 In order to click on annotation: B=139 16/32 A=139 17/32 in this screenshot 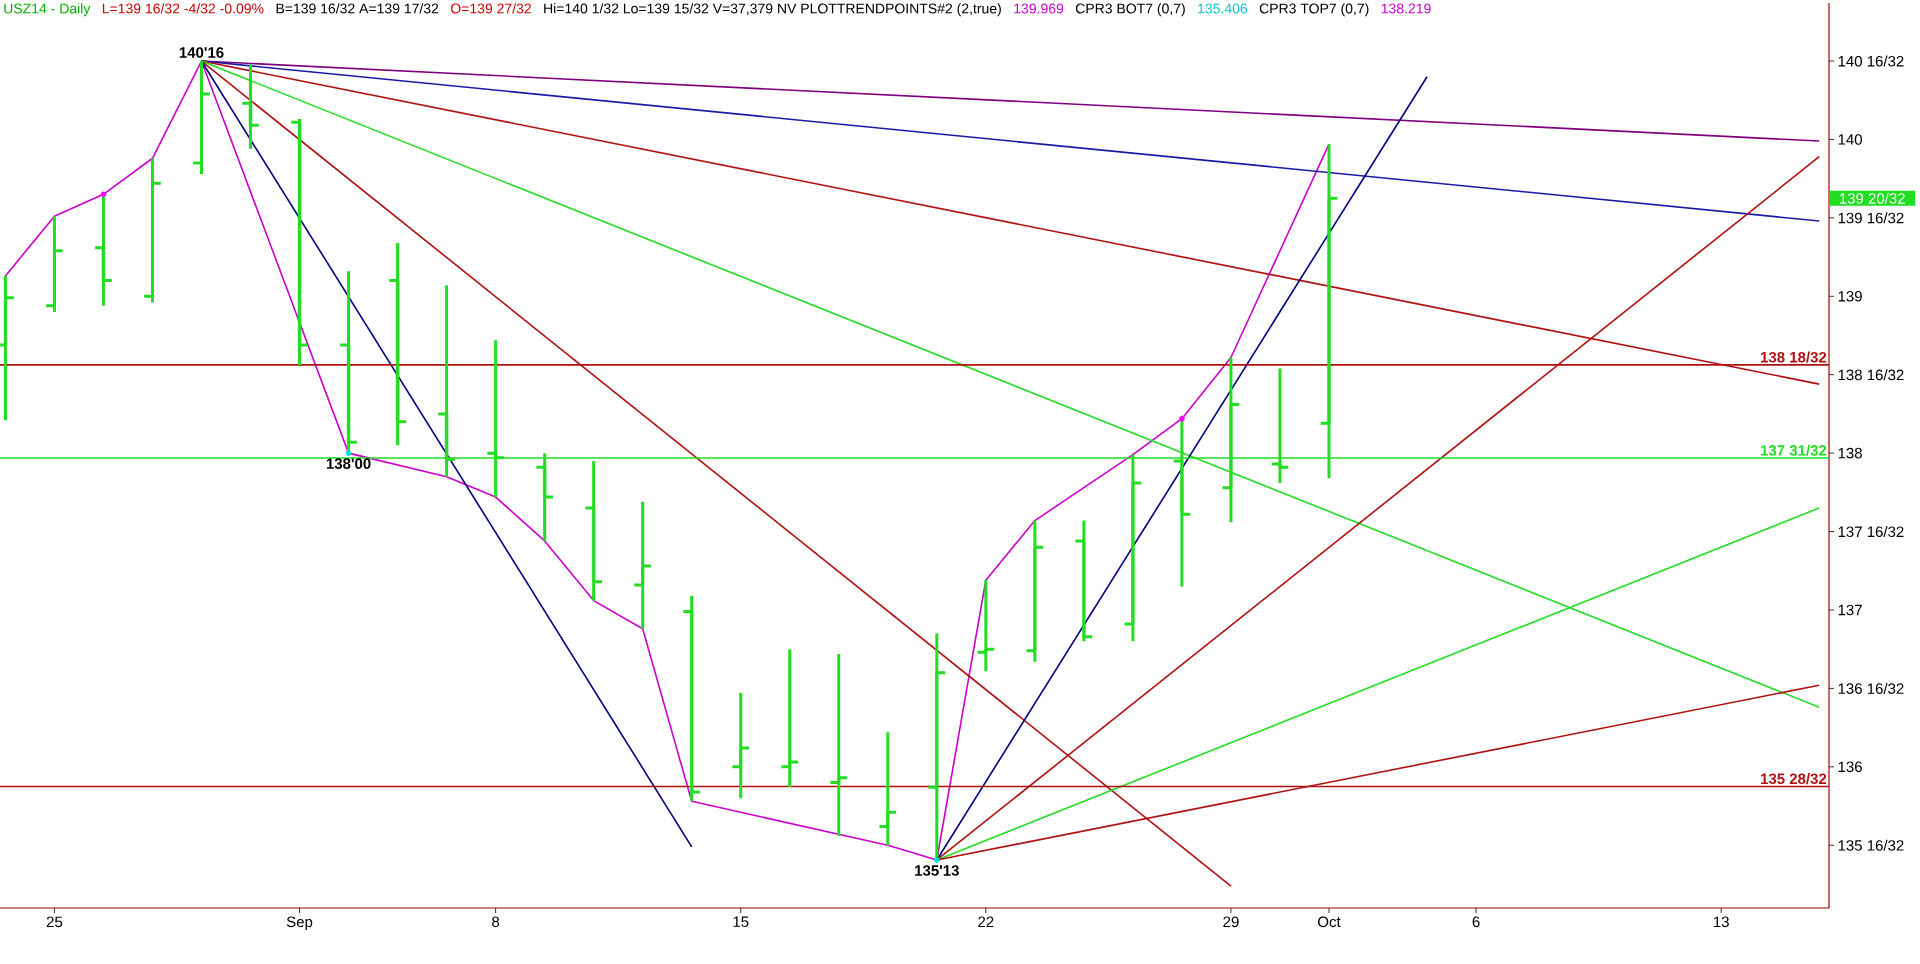, I will do `click(357, 8)`.